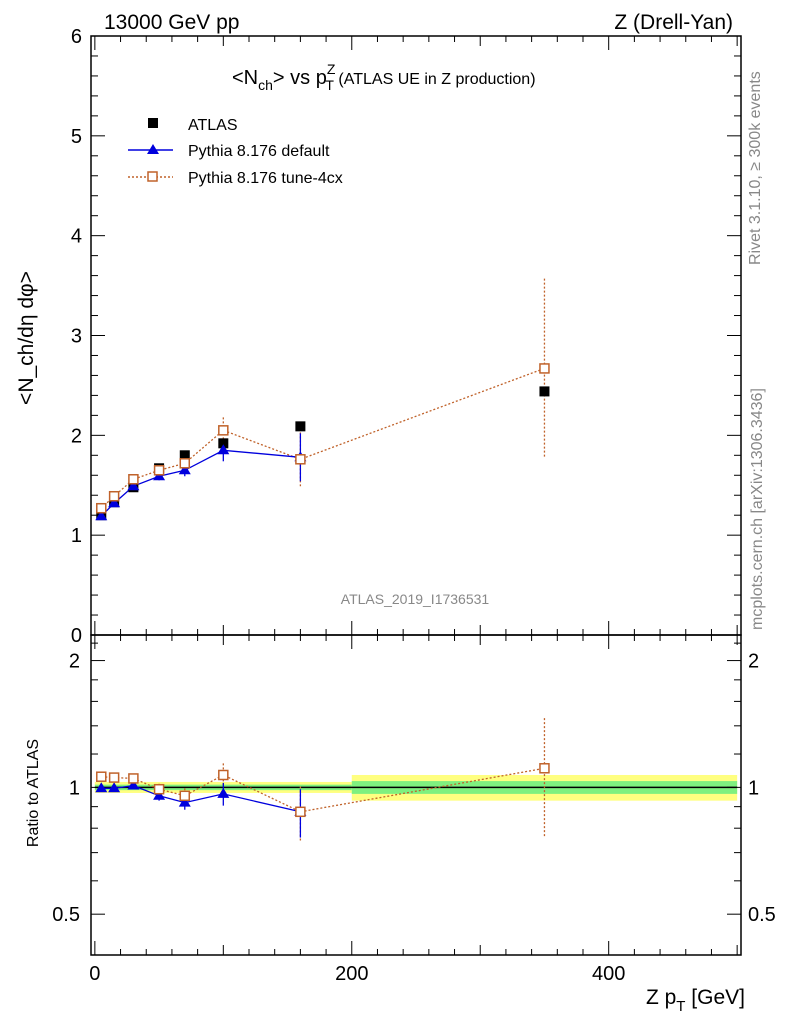 This screenshot has width=786, height=1024. Describe the element at coordinates (259, 151) in the screenshot. I see `legend-mc1-label: Pythia 8.176 default` at that location.